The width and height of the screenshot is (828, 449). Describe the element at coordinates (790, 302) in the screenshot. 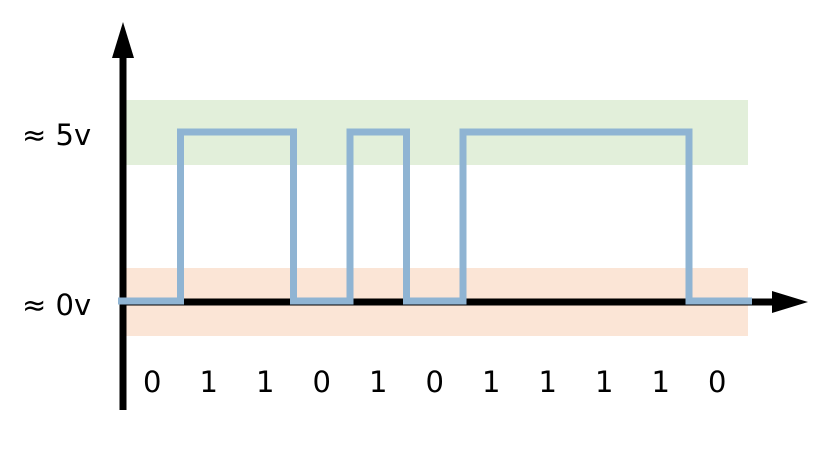

I see `x-axis-arrowhead` at that location.